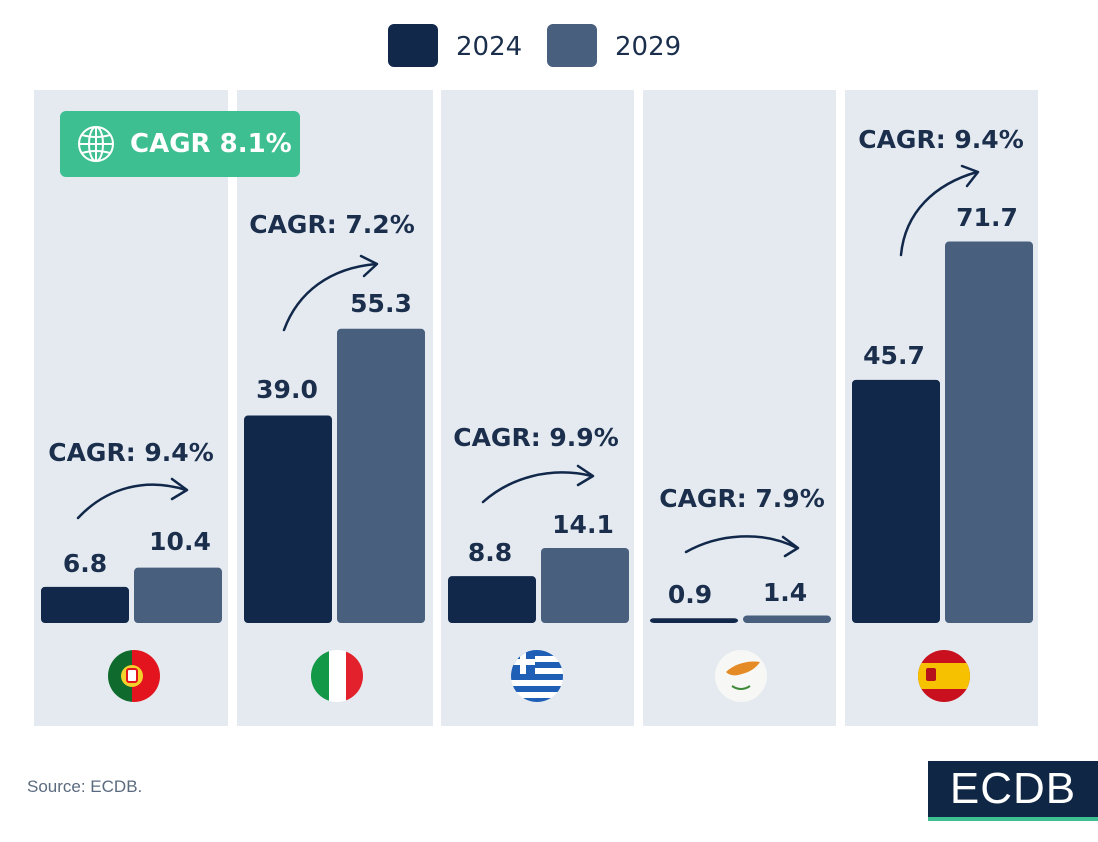  I want to click on global-cagr-badge: CAGR 8.1%, so click(180, 144).